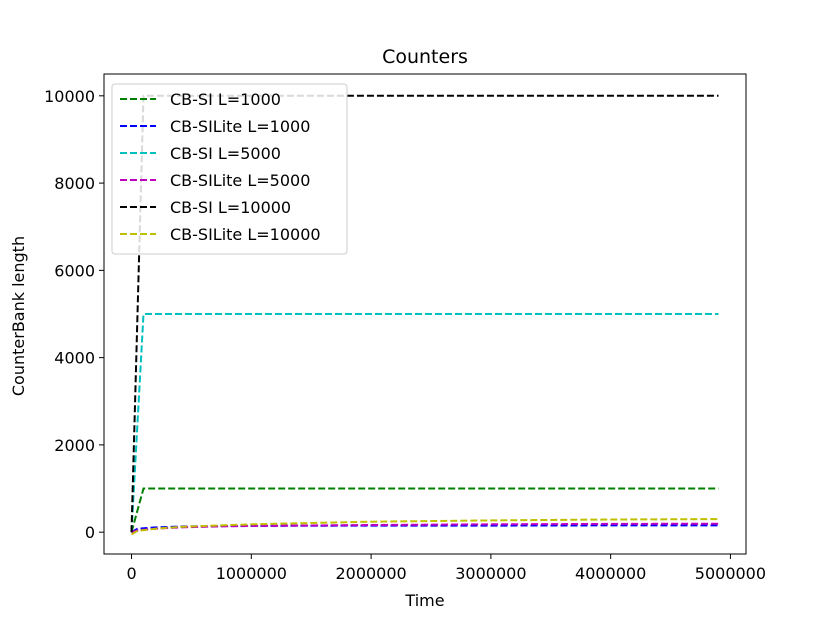  I want to click on x-tick-label: 4000000, so click(610, 573).